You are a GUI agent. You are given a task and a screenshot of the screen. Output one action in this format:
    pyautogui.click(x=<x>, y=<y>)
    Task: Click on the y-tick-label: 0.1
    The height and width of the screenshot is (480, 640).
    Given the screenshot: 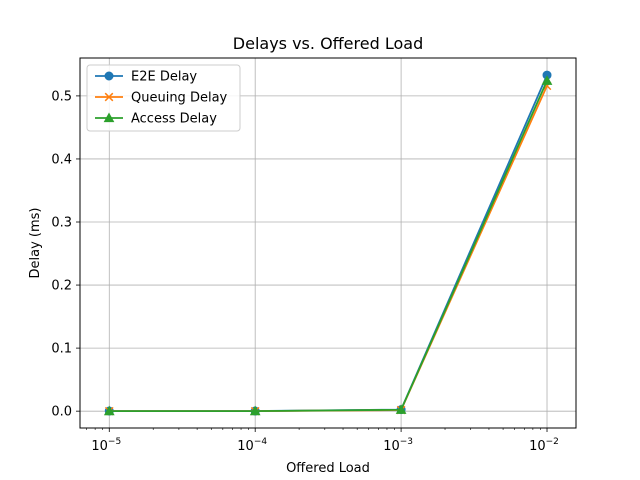 What is the action you would take?
    pyautogui.click(x=61, y=349)
    